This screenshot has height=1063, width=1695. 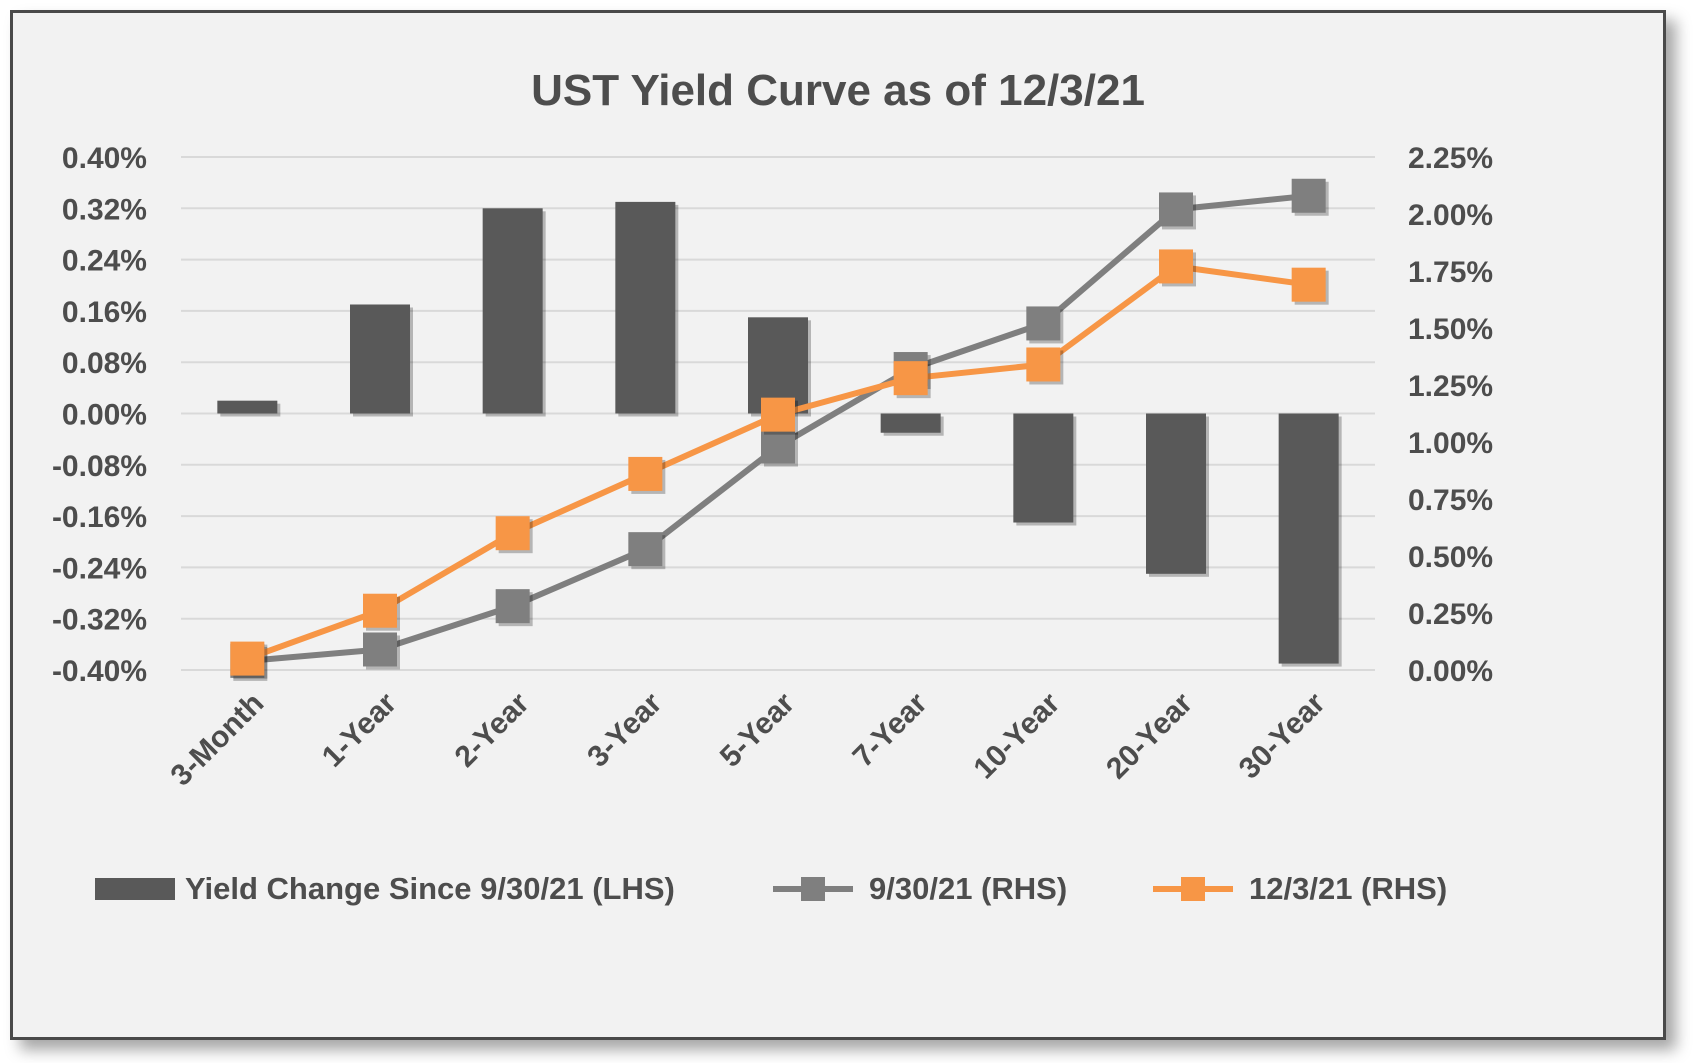 What do you see at coordinates (1450, 158) in the screenshot?
I see `right-tick-label: 2.25%` at bounding box center [1450, 158].